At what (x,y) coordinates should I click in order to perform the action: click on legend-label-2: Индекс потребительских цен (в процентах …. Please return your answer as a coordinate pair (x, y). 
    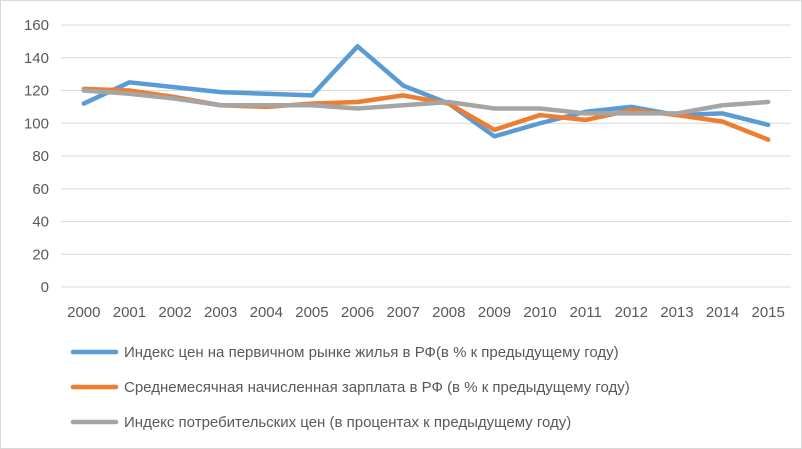
    Looking at the image, I should click on (347, 422).